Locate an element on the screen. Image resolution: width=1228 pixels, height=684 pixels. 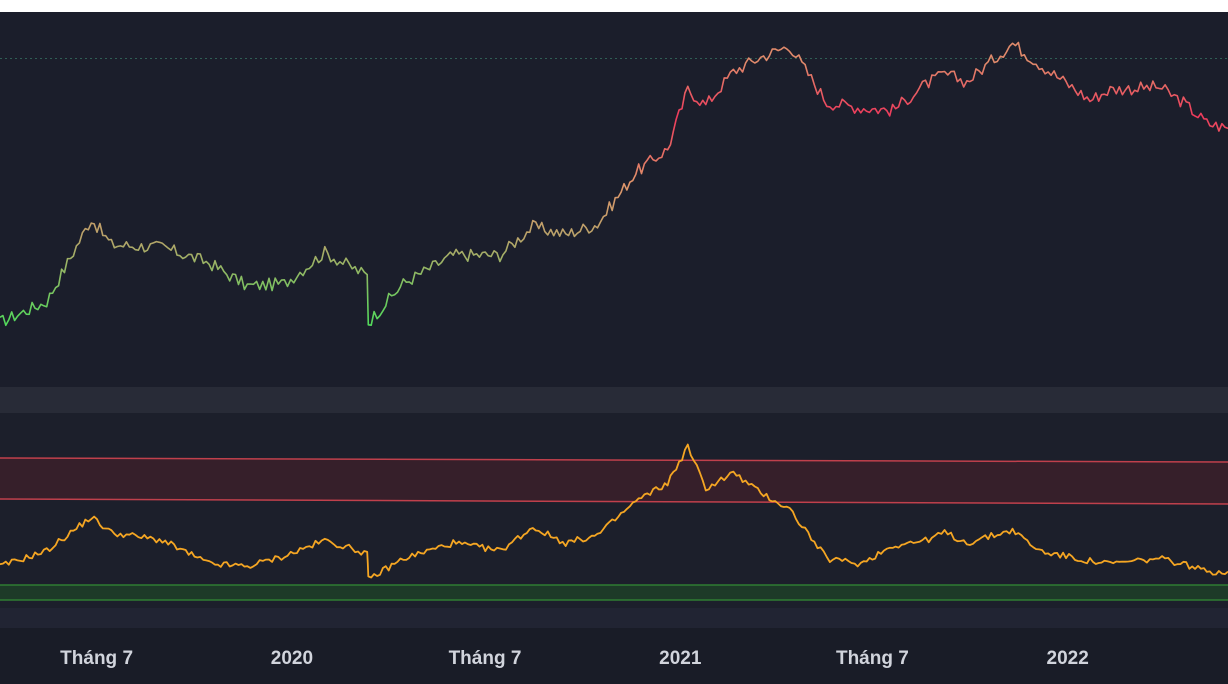
lower-band-fill is located at coordinates (614, 592).